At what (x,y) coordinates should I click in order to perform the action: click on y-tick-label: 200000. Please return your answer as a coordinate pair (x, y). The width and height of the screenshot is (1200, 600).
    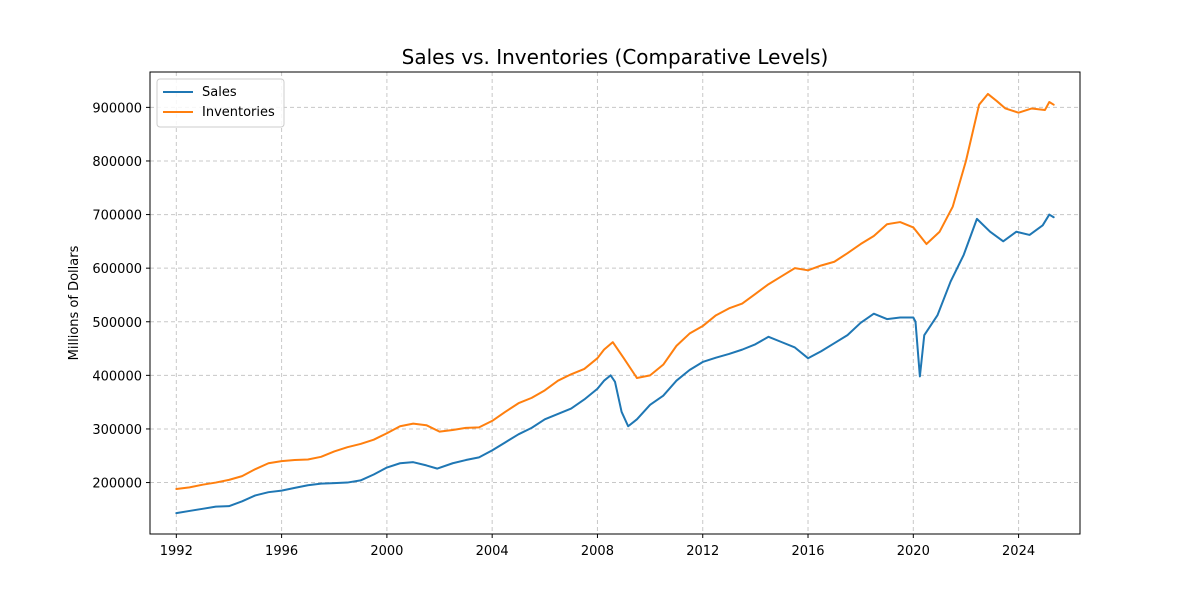
    Looking at the image, I should click on (117, 484).